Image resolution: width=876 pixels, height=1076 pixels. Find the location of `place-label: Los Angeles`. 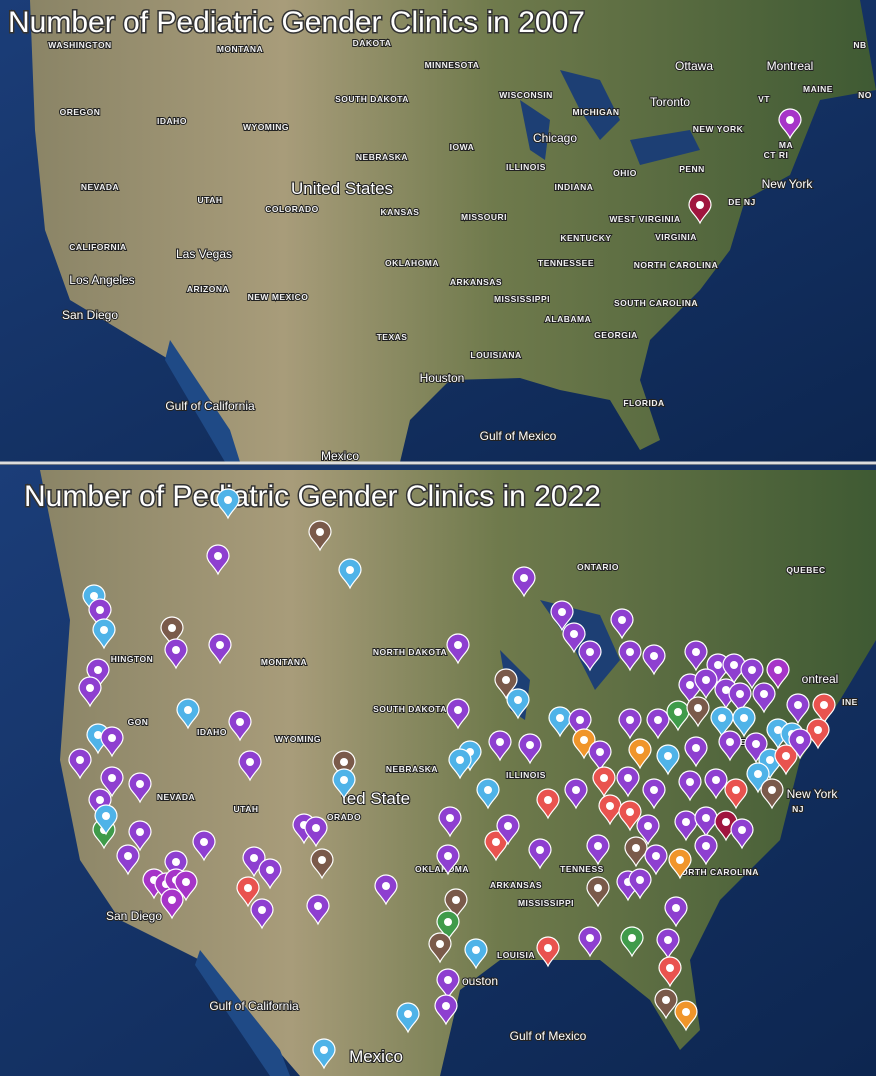

place-label: Los Angeles is located at coordinates (101, 280).